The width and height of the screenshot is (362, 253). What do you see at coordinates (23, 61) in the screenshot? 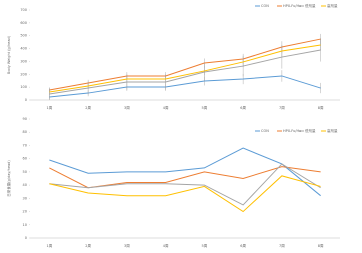
I see `y-tick-label: 300` at bounding box center [23, 61].